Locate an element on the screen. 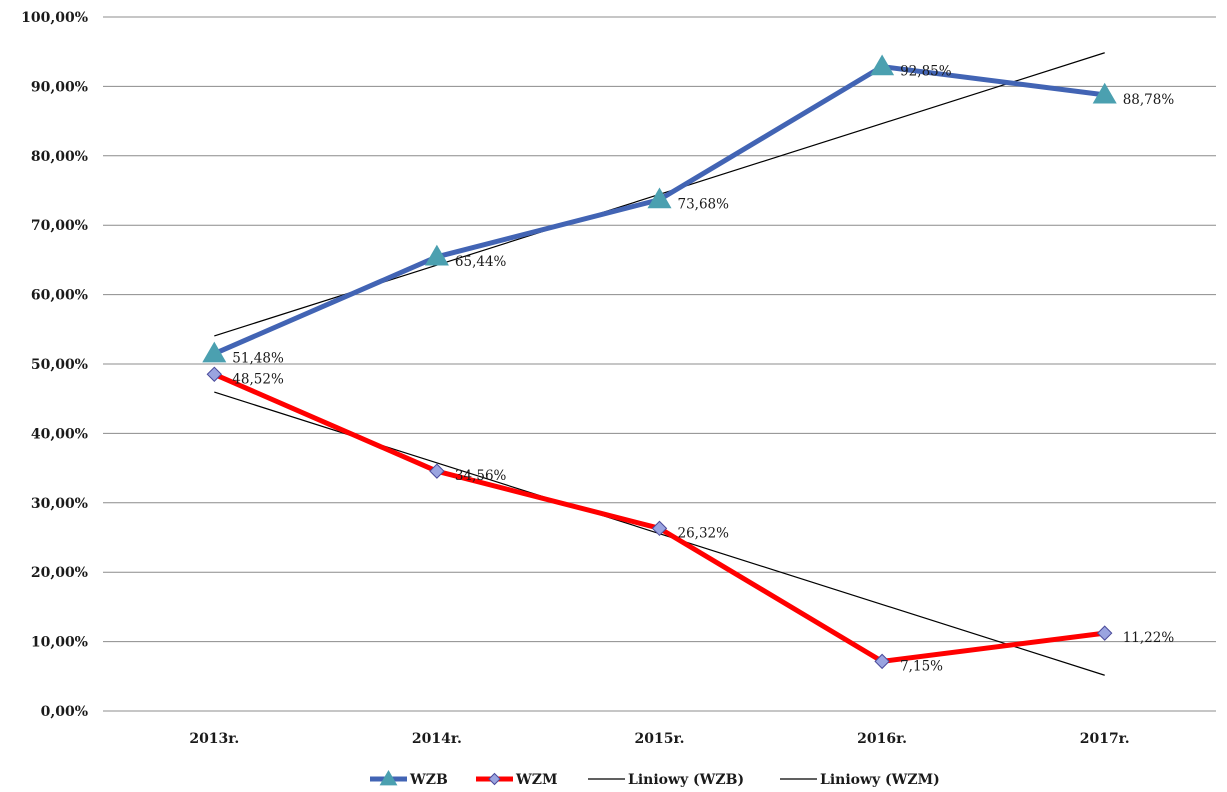 The image size is (1227, 792). legend-item: WZM is located at coordinates (516, 780).